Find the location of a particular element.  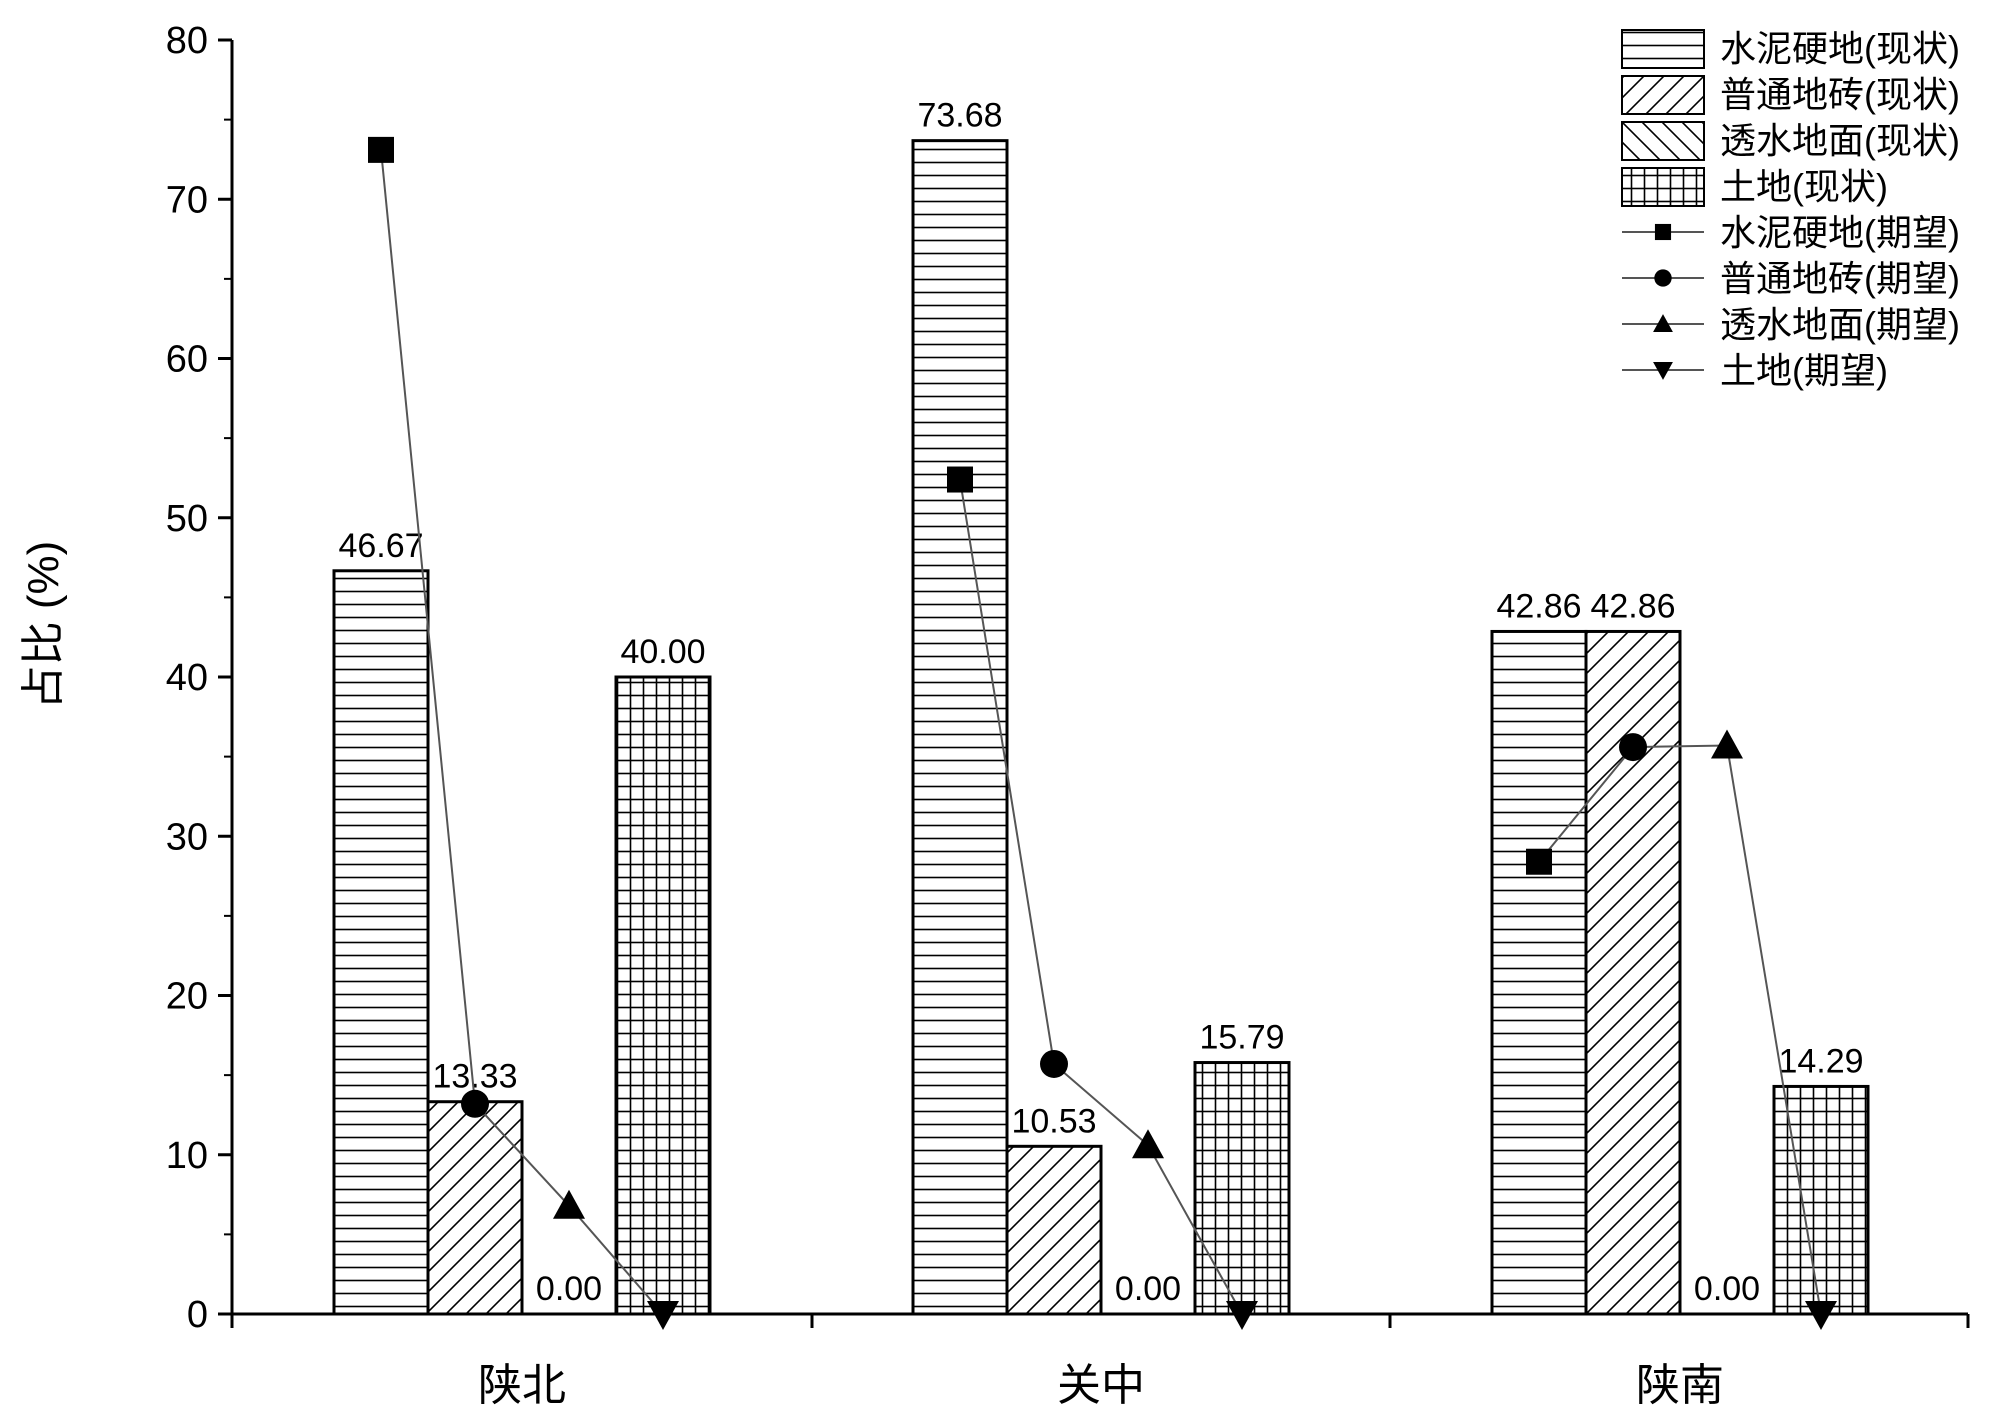

bar-data-label: 46.67 is located at coordinates (380, 546).